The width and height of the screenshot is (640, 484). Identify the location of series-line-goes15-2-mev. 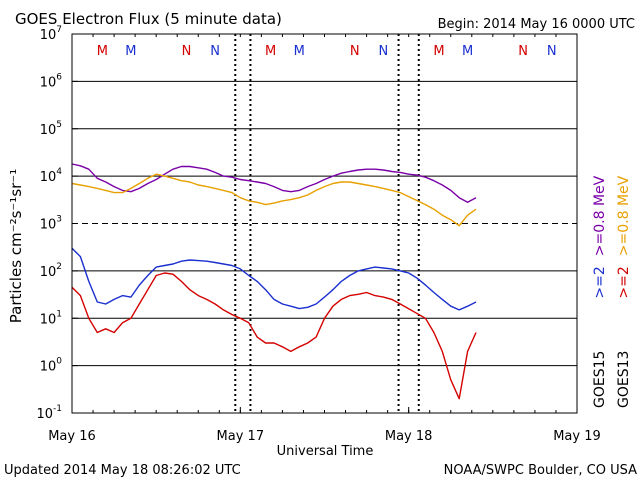
(274, 279).